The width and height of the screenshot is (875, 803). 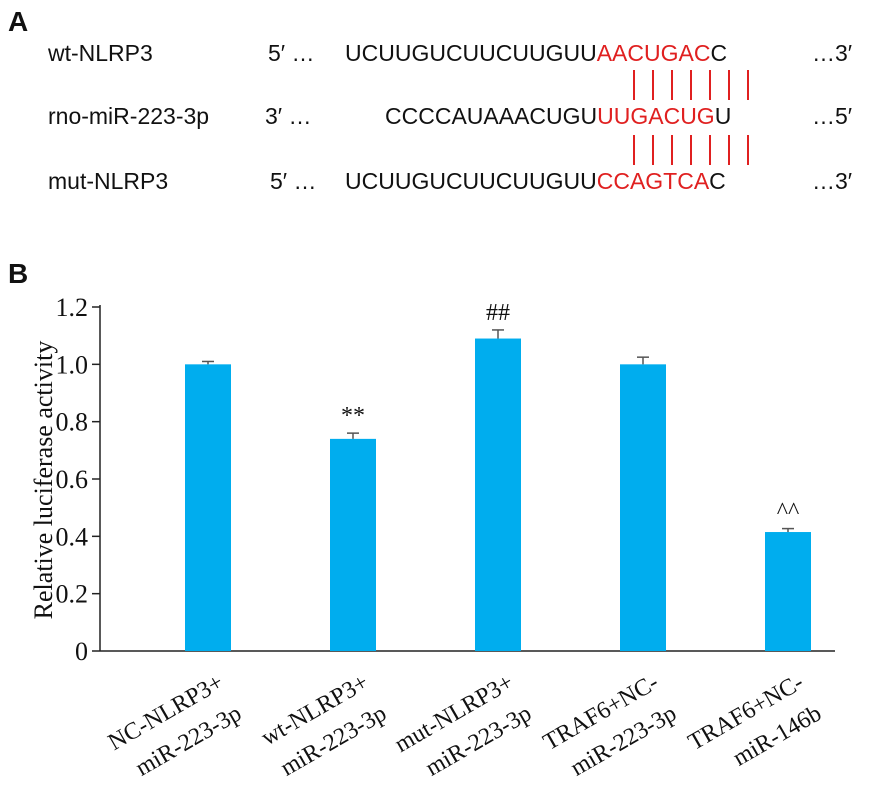 I want to click on sequence-plain: CCCCAUAAACUGU, so click(x=491, y=116).